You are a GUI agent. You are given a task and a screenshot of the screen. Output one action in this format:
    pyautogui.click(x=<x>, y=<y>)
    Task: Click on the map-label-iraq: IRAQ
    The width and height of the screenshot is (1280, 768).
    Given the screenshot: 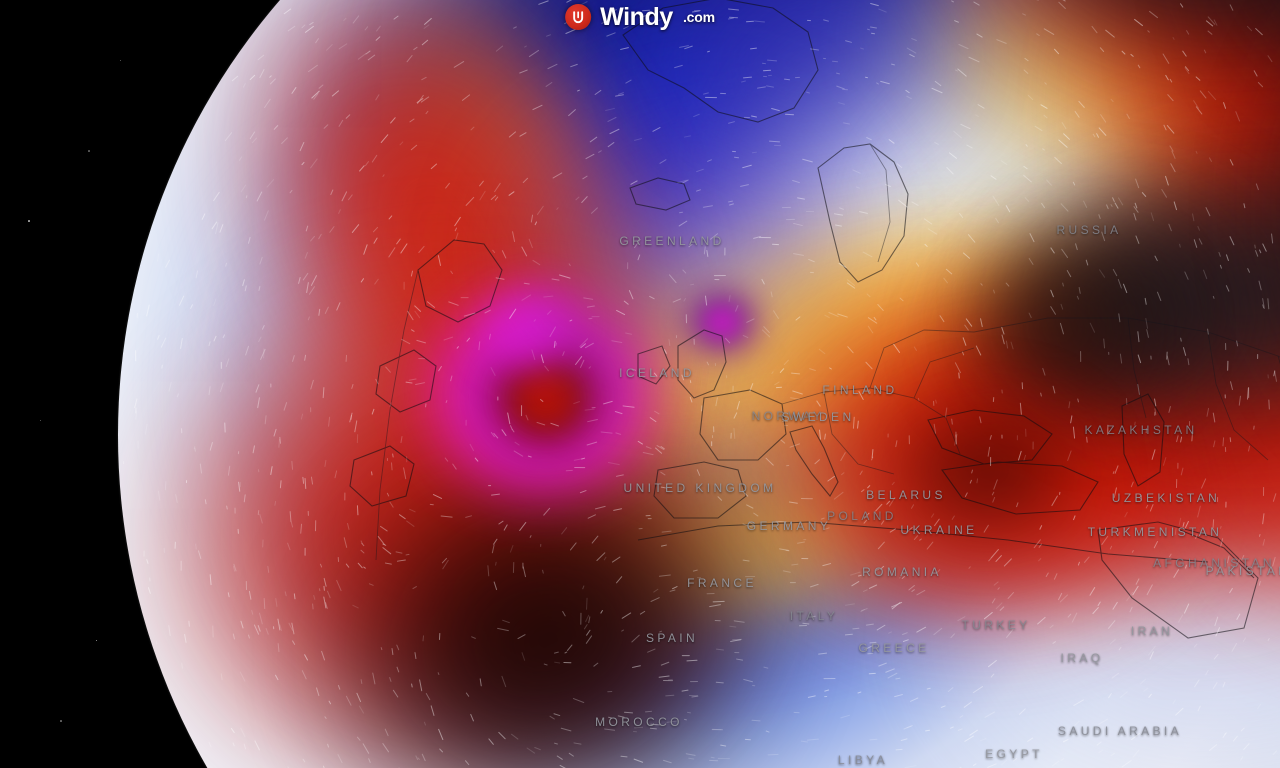 What is the action you would take?
    pyautogui.click(x=1082, y=658)
    